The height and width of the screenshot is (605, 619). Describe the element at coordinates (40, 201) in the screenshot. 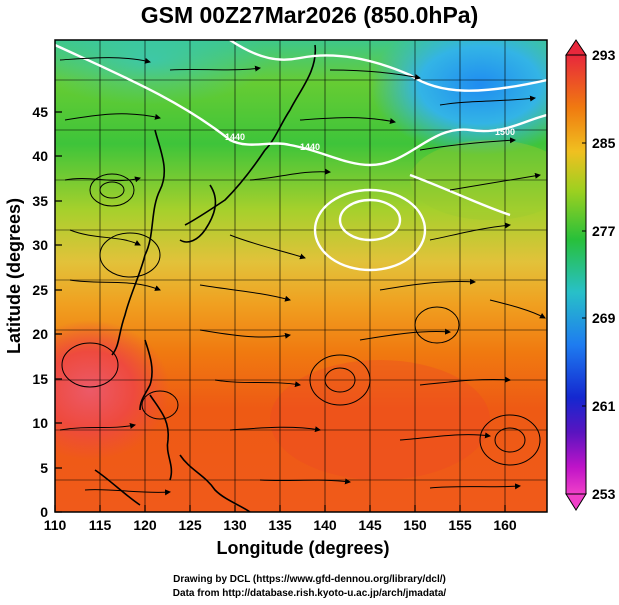

I see `y-tick-label: 35` at that location.